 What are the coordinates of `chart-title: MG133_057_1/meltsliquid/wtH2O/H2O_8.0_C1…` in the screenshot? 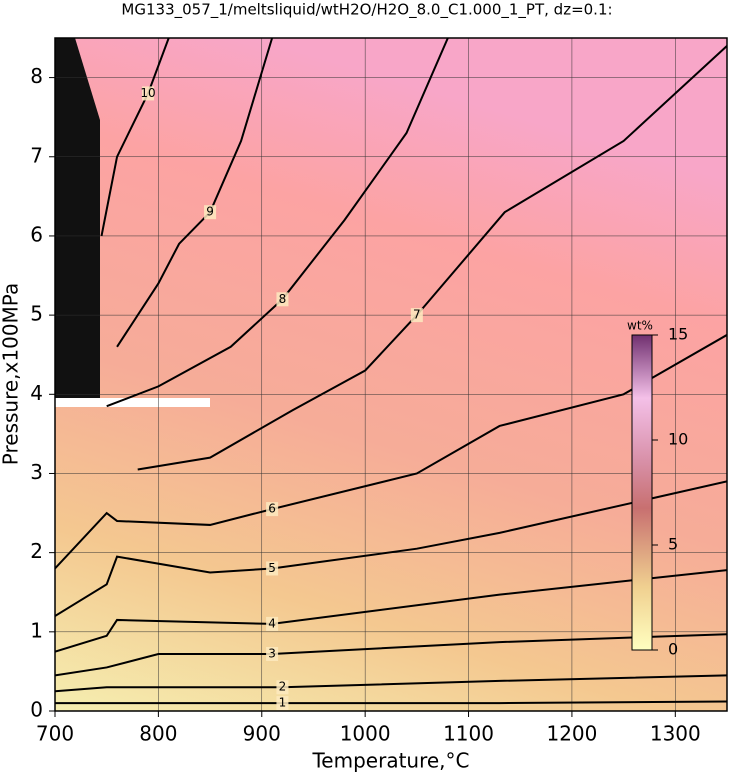 It's located at (366, 10).